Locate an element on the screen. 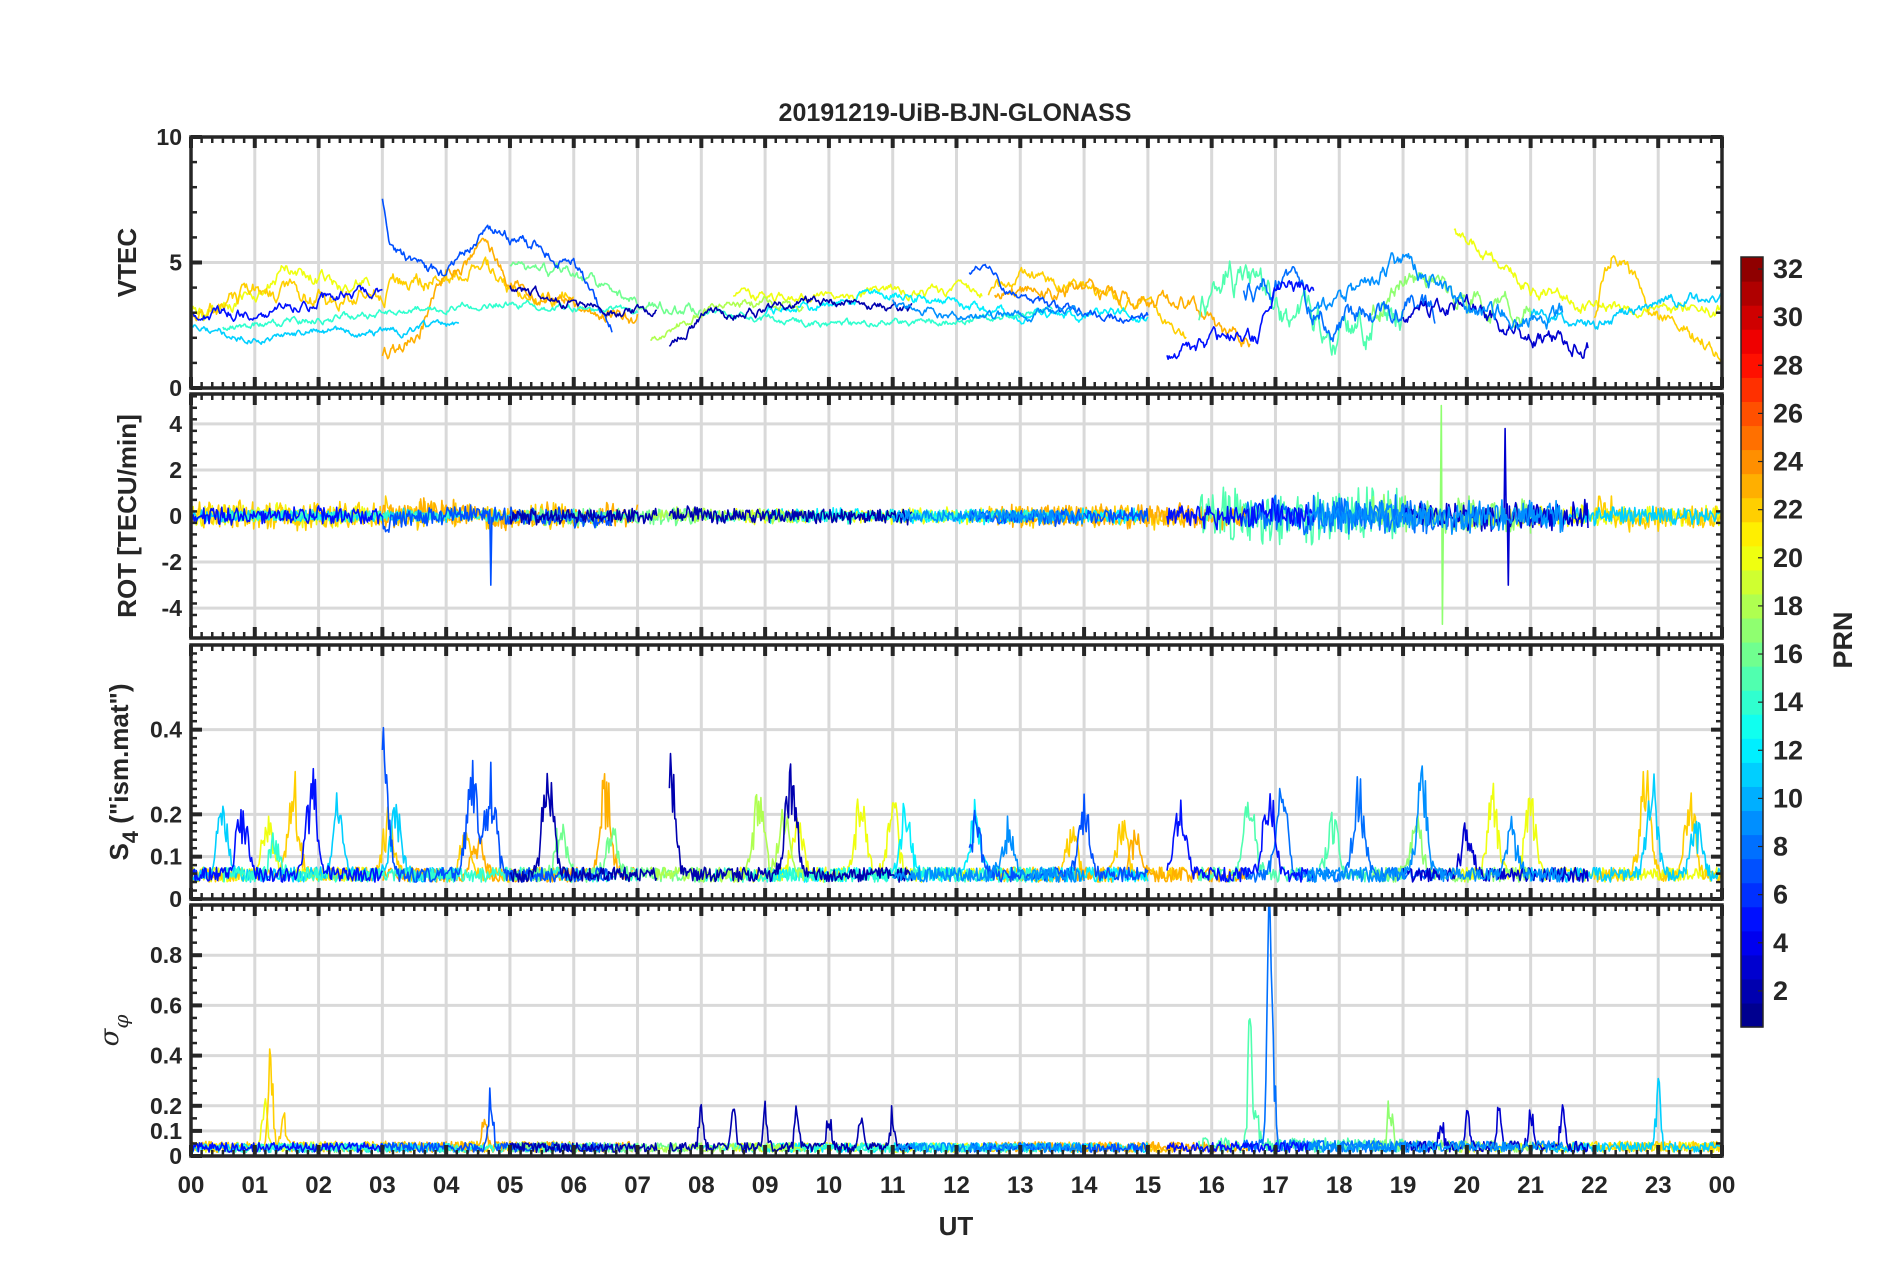 This screenshot has height=1272, width=1902. y-axis-label-rest: ("ism.mat") is located at coordinates (119, 756).